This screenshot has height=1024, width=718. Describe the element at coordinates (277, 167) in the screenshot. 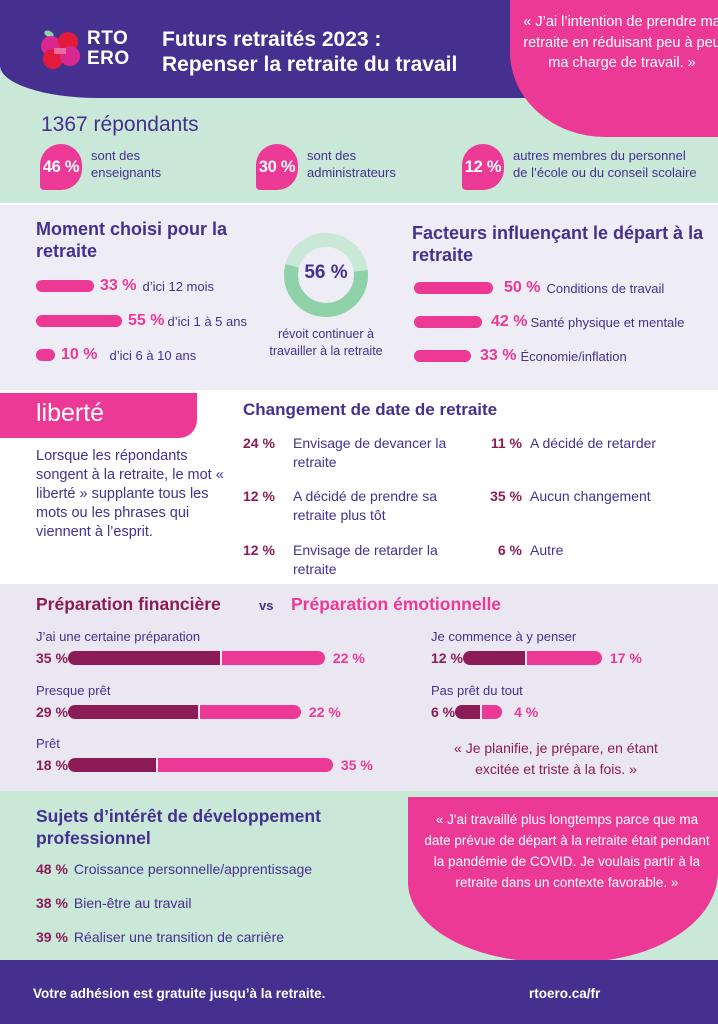

I see `stat-badge: 30 %` at that location.